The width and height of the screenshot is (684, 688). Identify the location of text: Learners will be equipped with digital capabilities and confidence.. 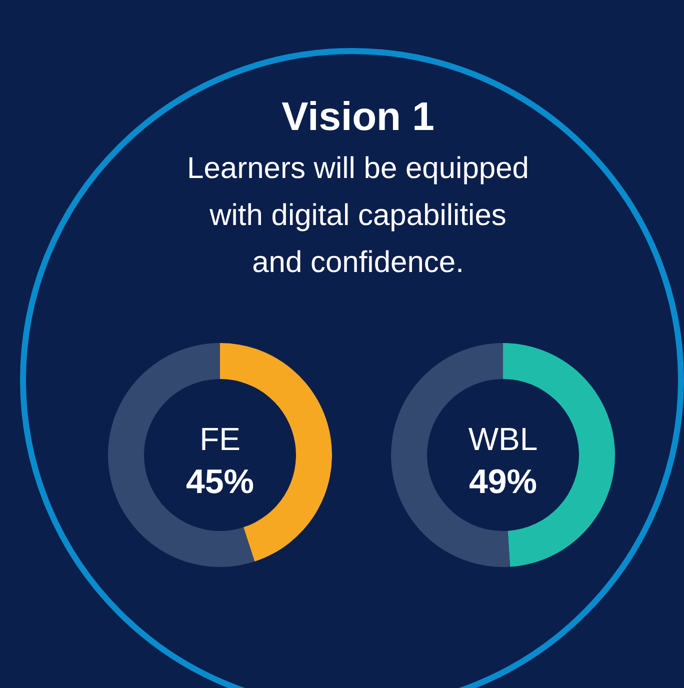
(358, 215).